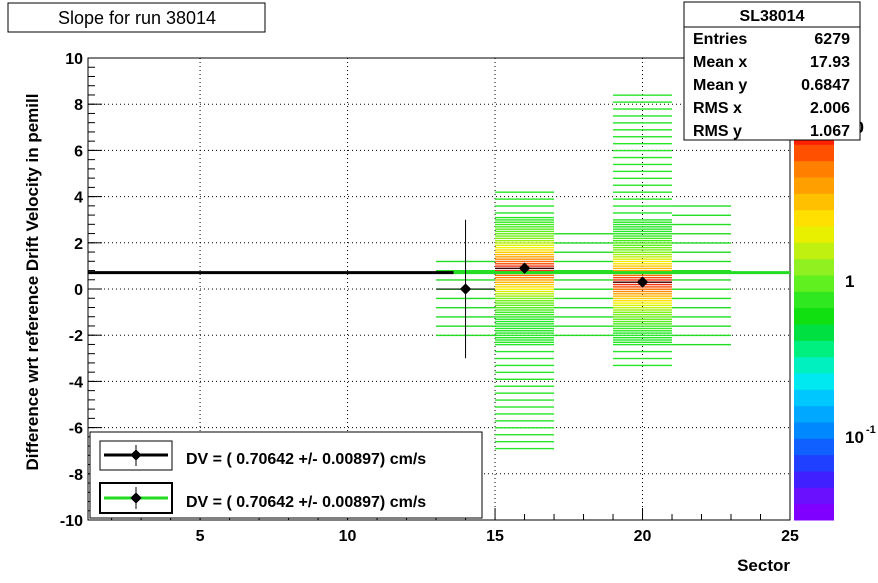  What do you see at coordinates (854, 437) in the screenshot?
I see `palette-label-low: 10` at bounding box center [854, 437].